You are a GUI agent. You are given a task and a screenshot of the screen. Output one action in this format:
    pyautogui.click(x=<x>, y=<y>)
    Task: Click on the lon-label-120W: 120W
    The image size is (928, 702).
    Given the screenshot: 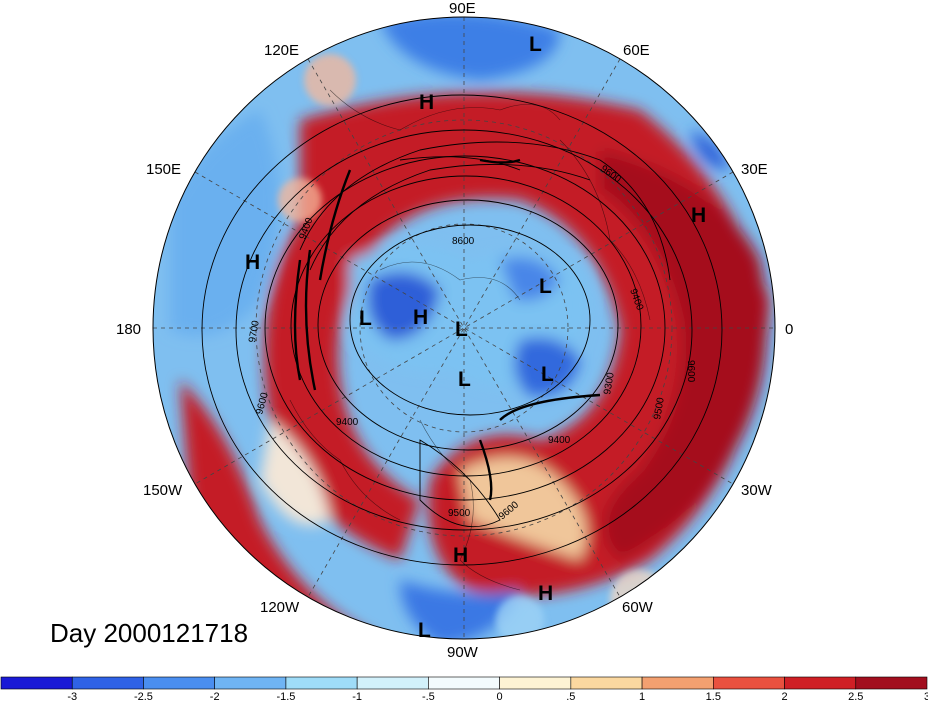 What is the action you would take?
    pyautogui.click(x=280, y=607)
    